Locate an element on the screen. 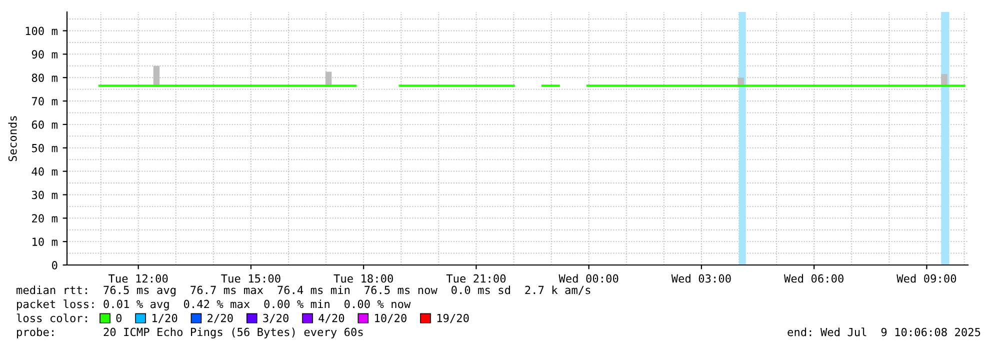 Image resolution: width=997 pixels, height=347 pixels. x-tick-label: Wed 03:00 is located at coordinates (701, 278).